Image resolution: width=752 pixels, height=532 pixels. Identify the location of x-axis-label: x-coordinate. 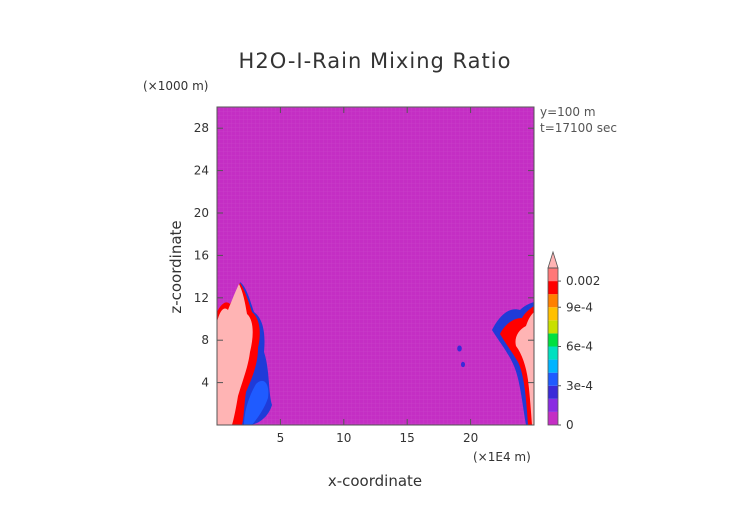
(375, 481).